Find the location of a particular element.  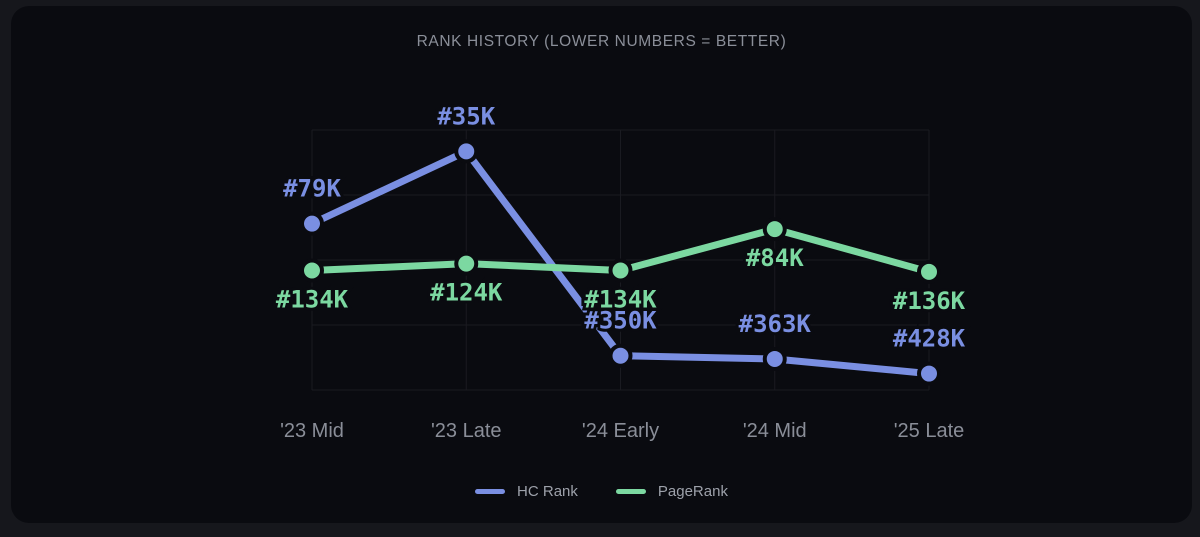

x-axis-label-3: '24 Mid is located at coordinates (775, 431).